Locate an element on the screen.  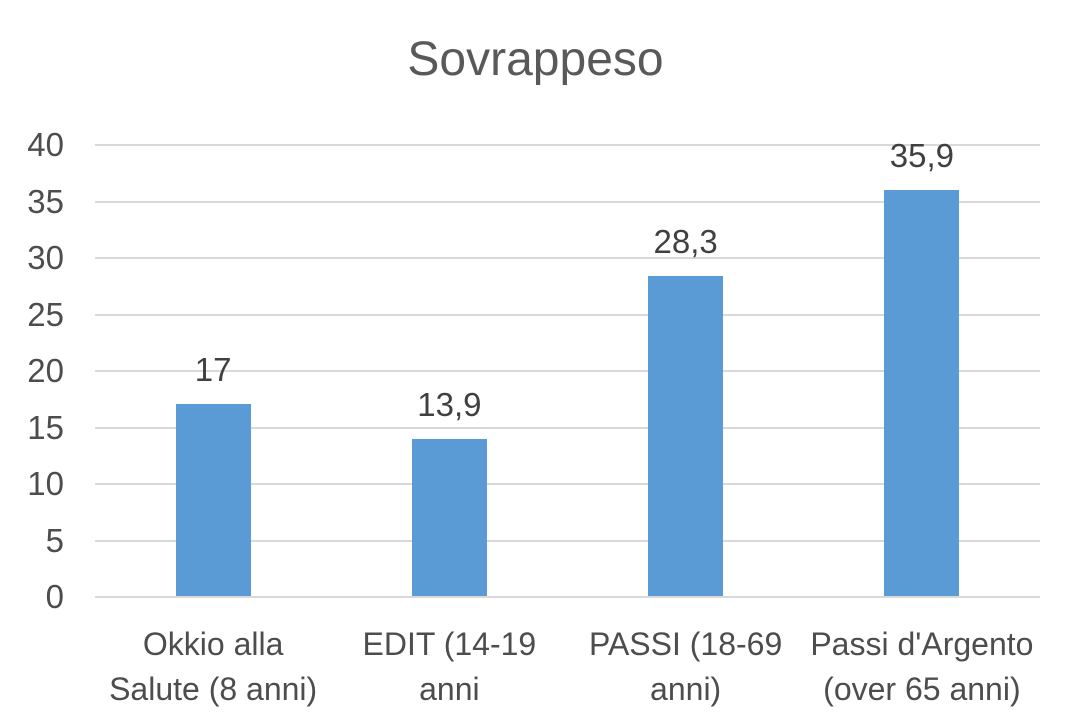
category-label-line: PASSI (18-69 is located at coordinates (685, 644).